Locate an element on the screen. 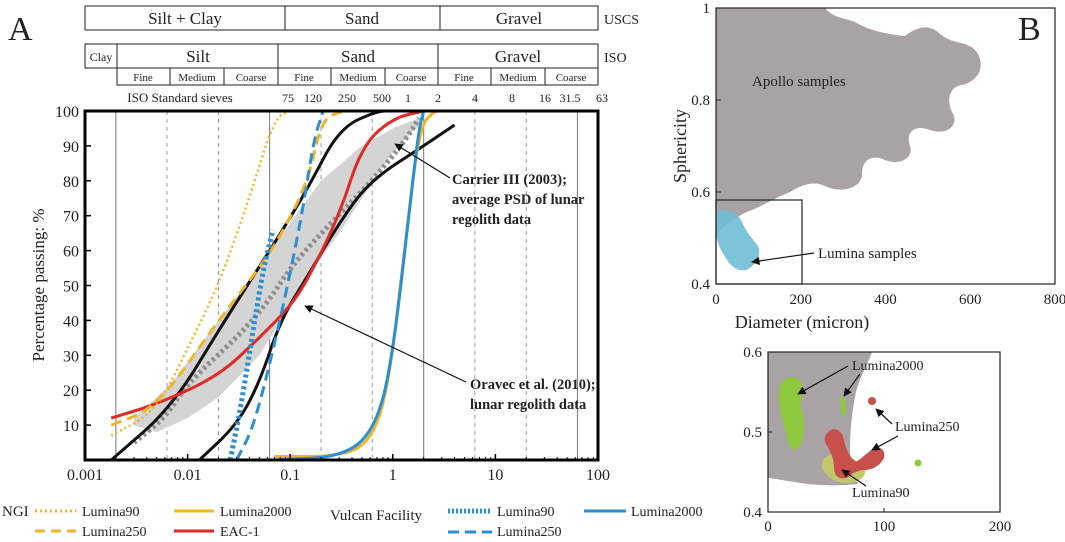  sieve-label: 63 is located at coordinates (602, 98).